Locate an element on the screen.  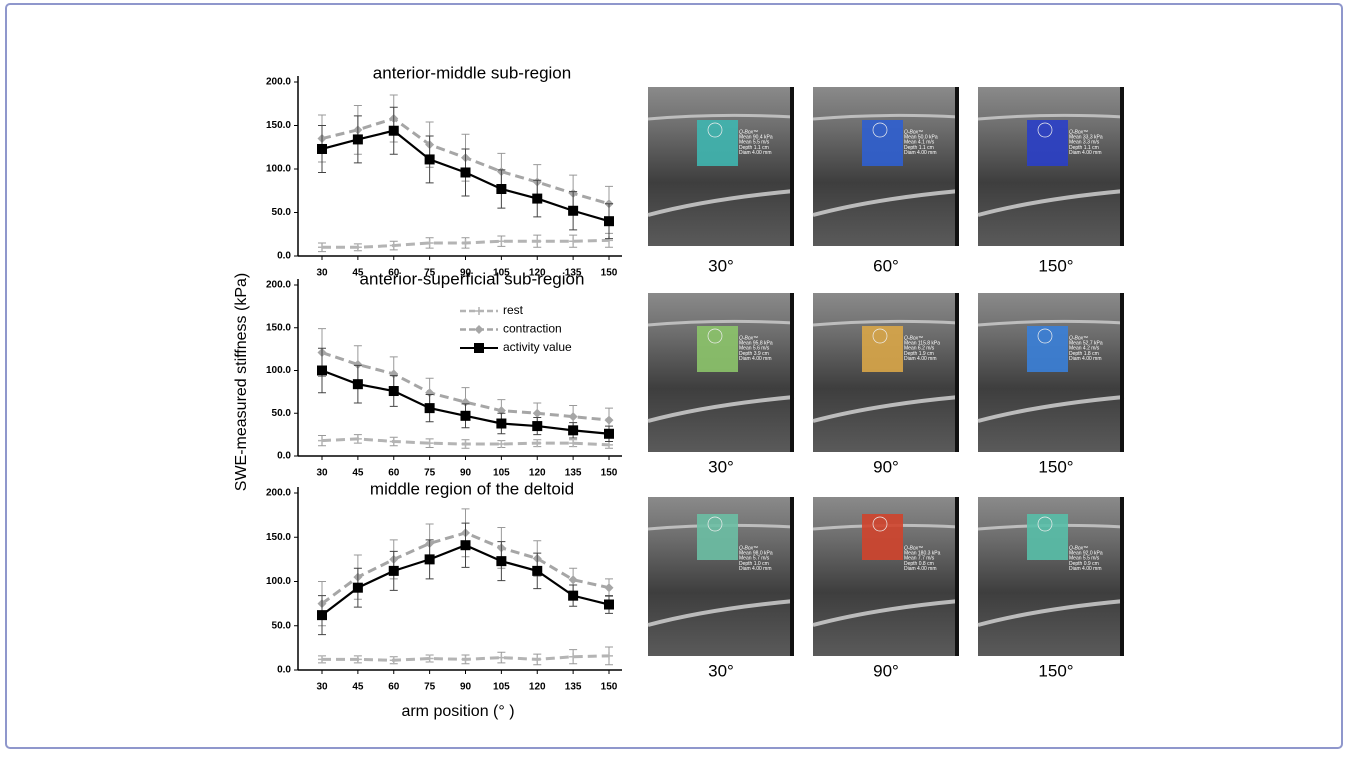
angle-label: 90° is located at coordinates (886, 670).